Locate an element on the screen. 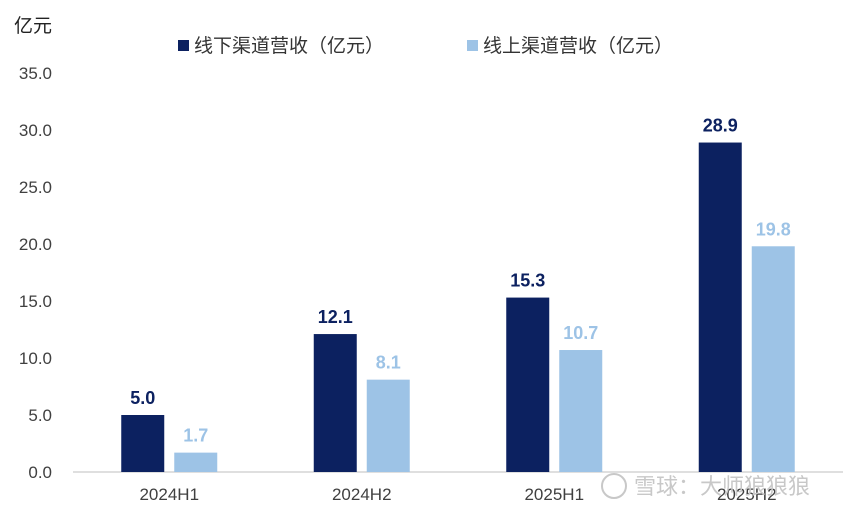 This screenshot has height=513, width=855. data-label: 8.1 is located at coordinates (388, 363).